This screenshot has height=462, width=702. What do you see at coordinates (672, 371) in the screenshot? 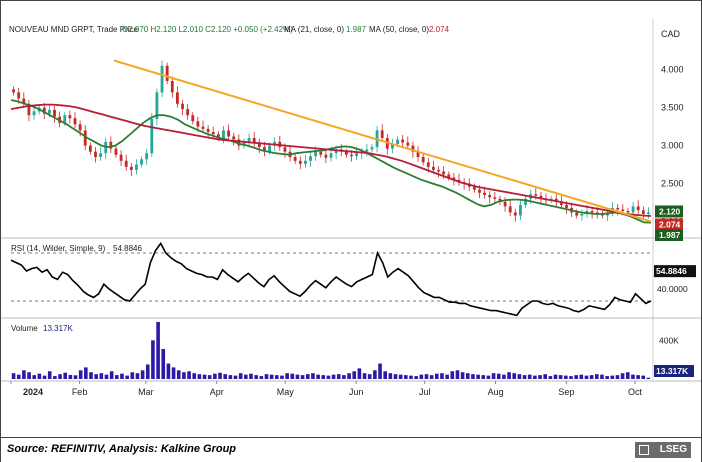
I see `volume-tag-label: 13.317K` at bounding box center [672, 371].